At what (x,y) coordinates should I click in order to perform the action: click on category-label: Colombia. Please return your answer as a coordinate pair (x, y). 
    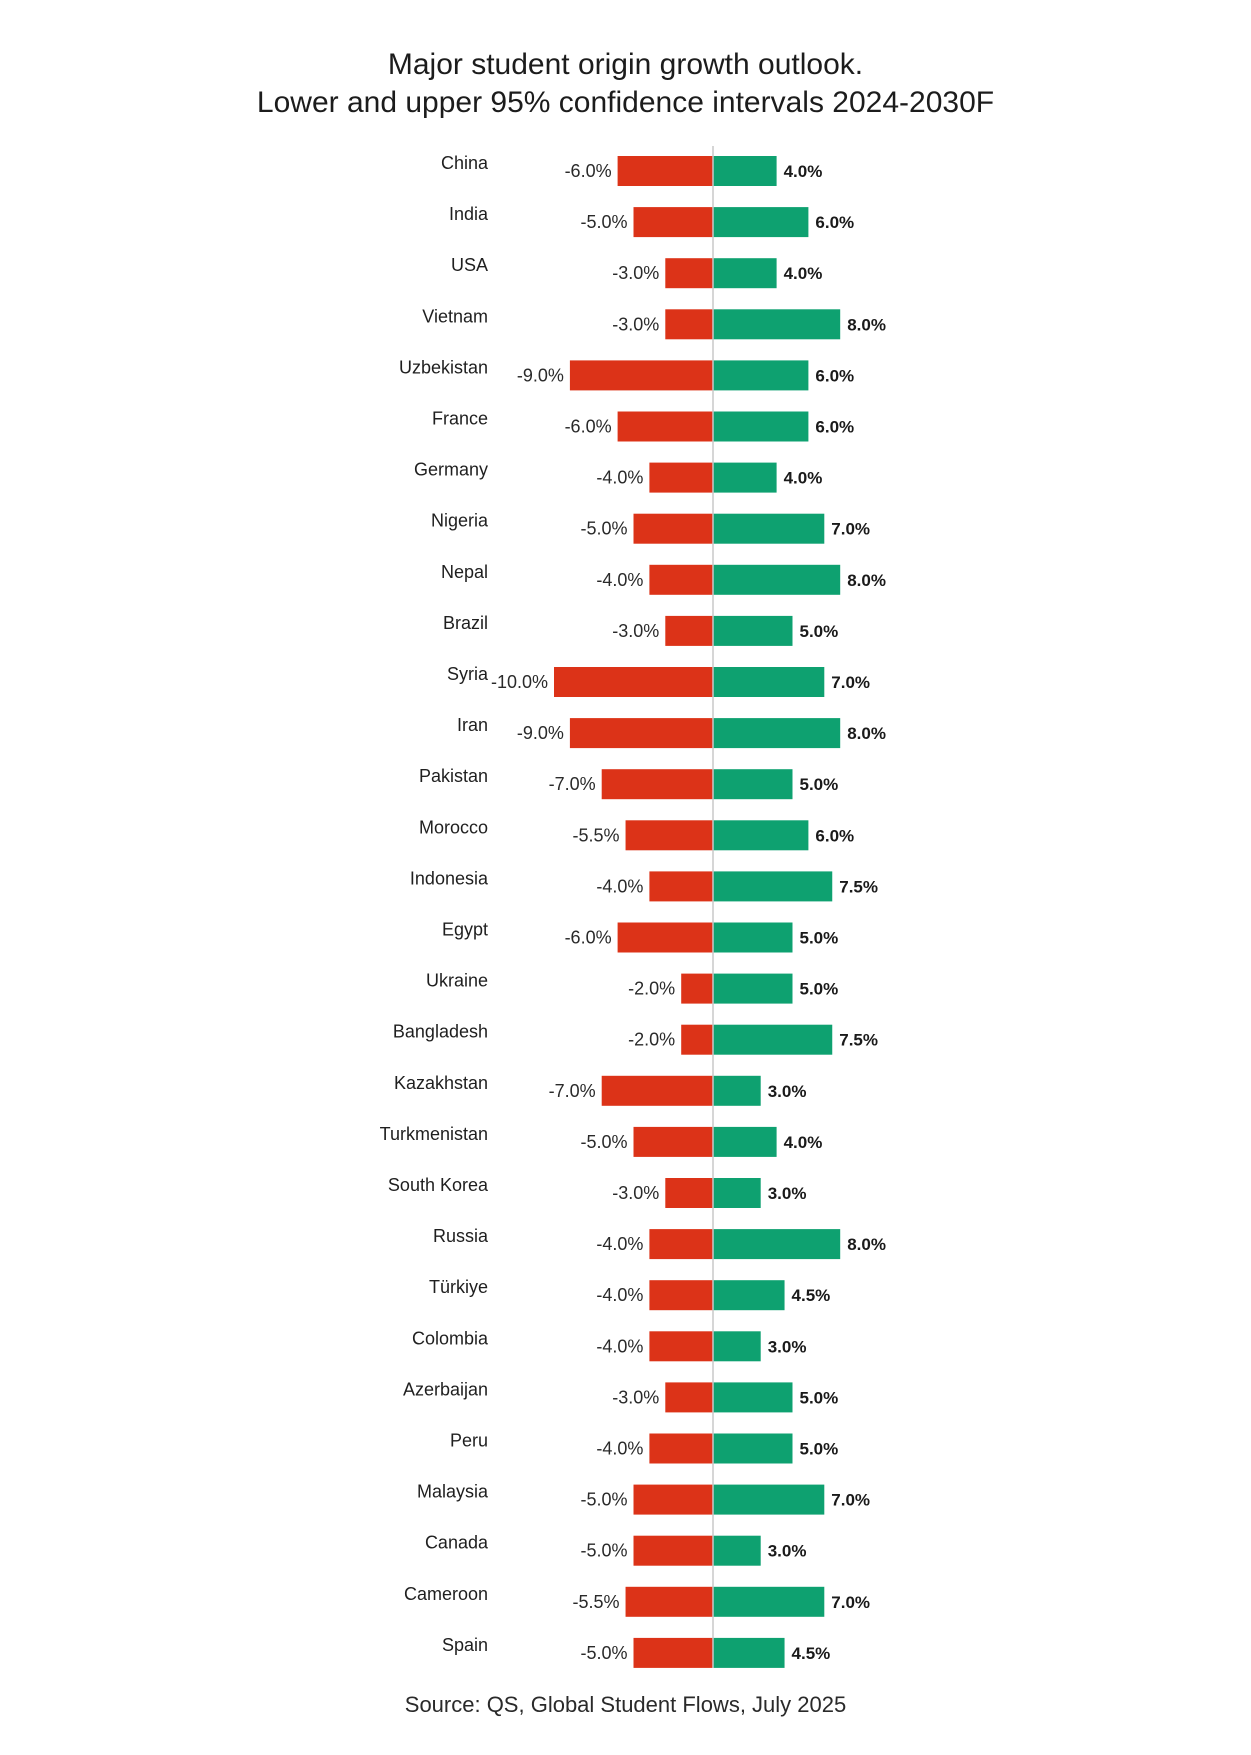
    Looking at the image, I should click on (450, 1338).